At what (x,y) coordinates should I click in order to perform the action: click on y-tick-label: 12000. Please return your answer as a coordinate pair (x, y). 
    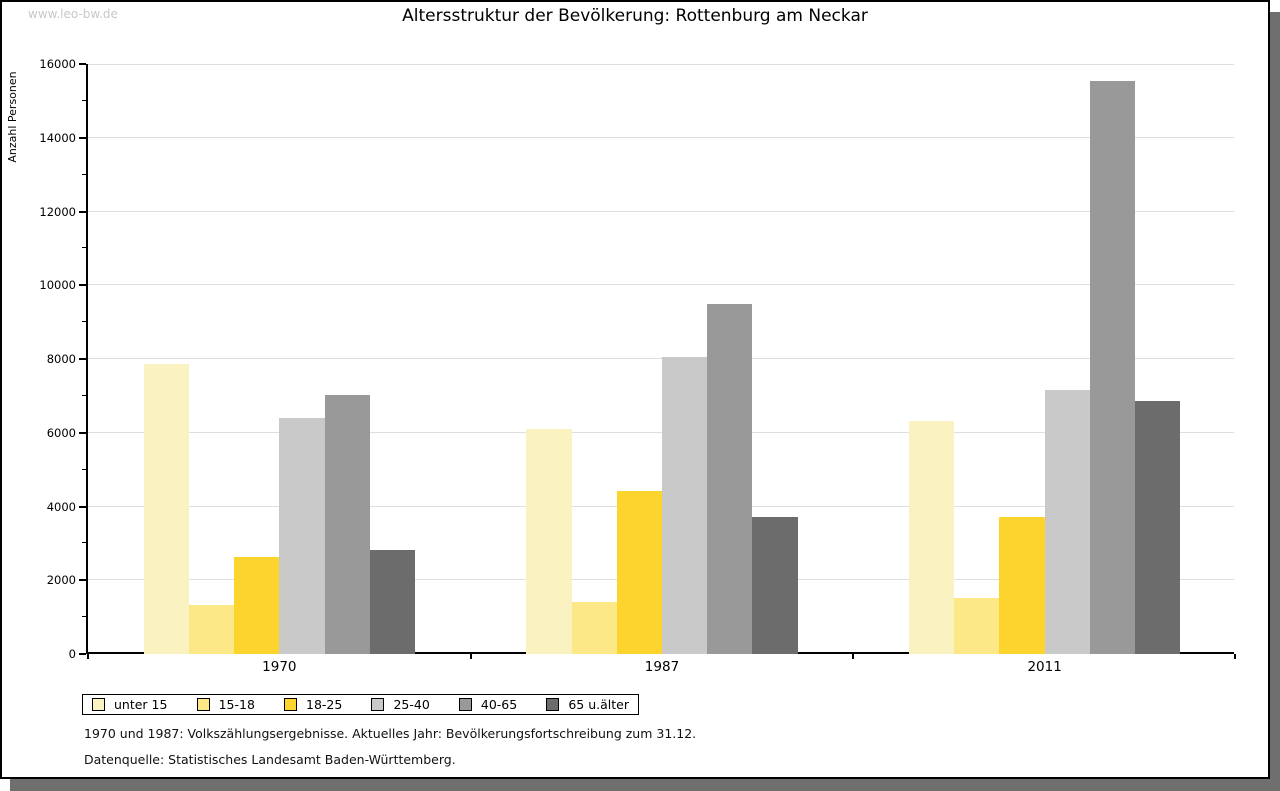
    Looking at the image, I should click on (57, 211).